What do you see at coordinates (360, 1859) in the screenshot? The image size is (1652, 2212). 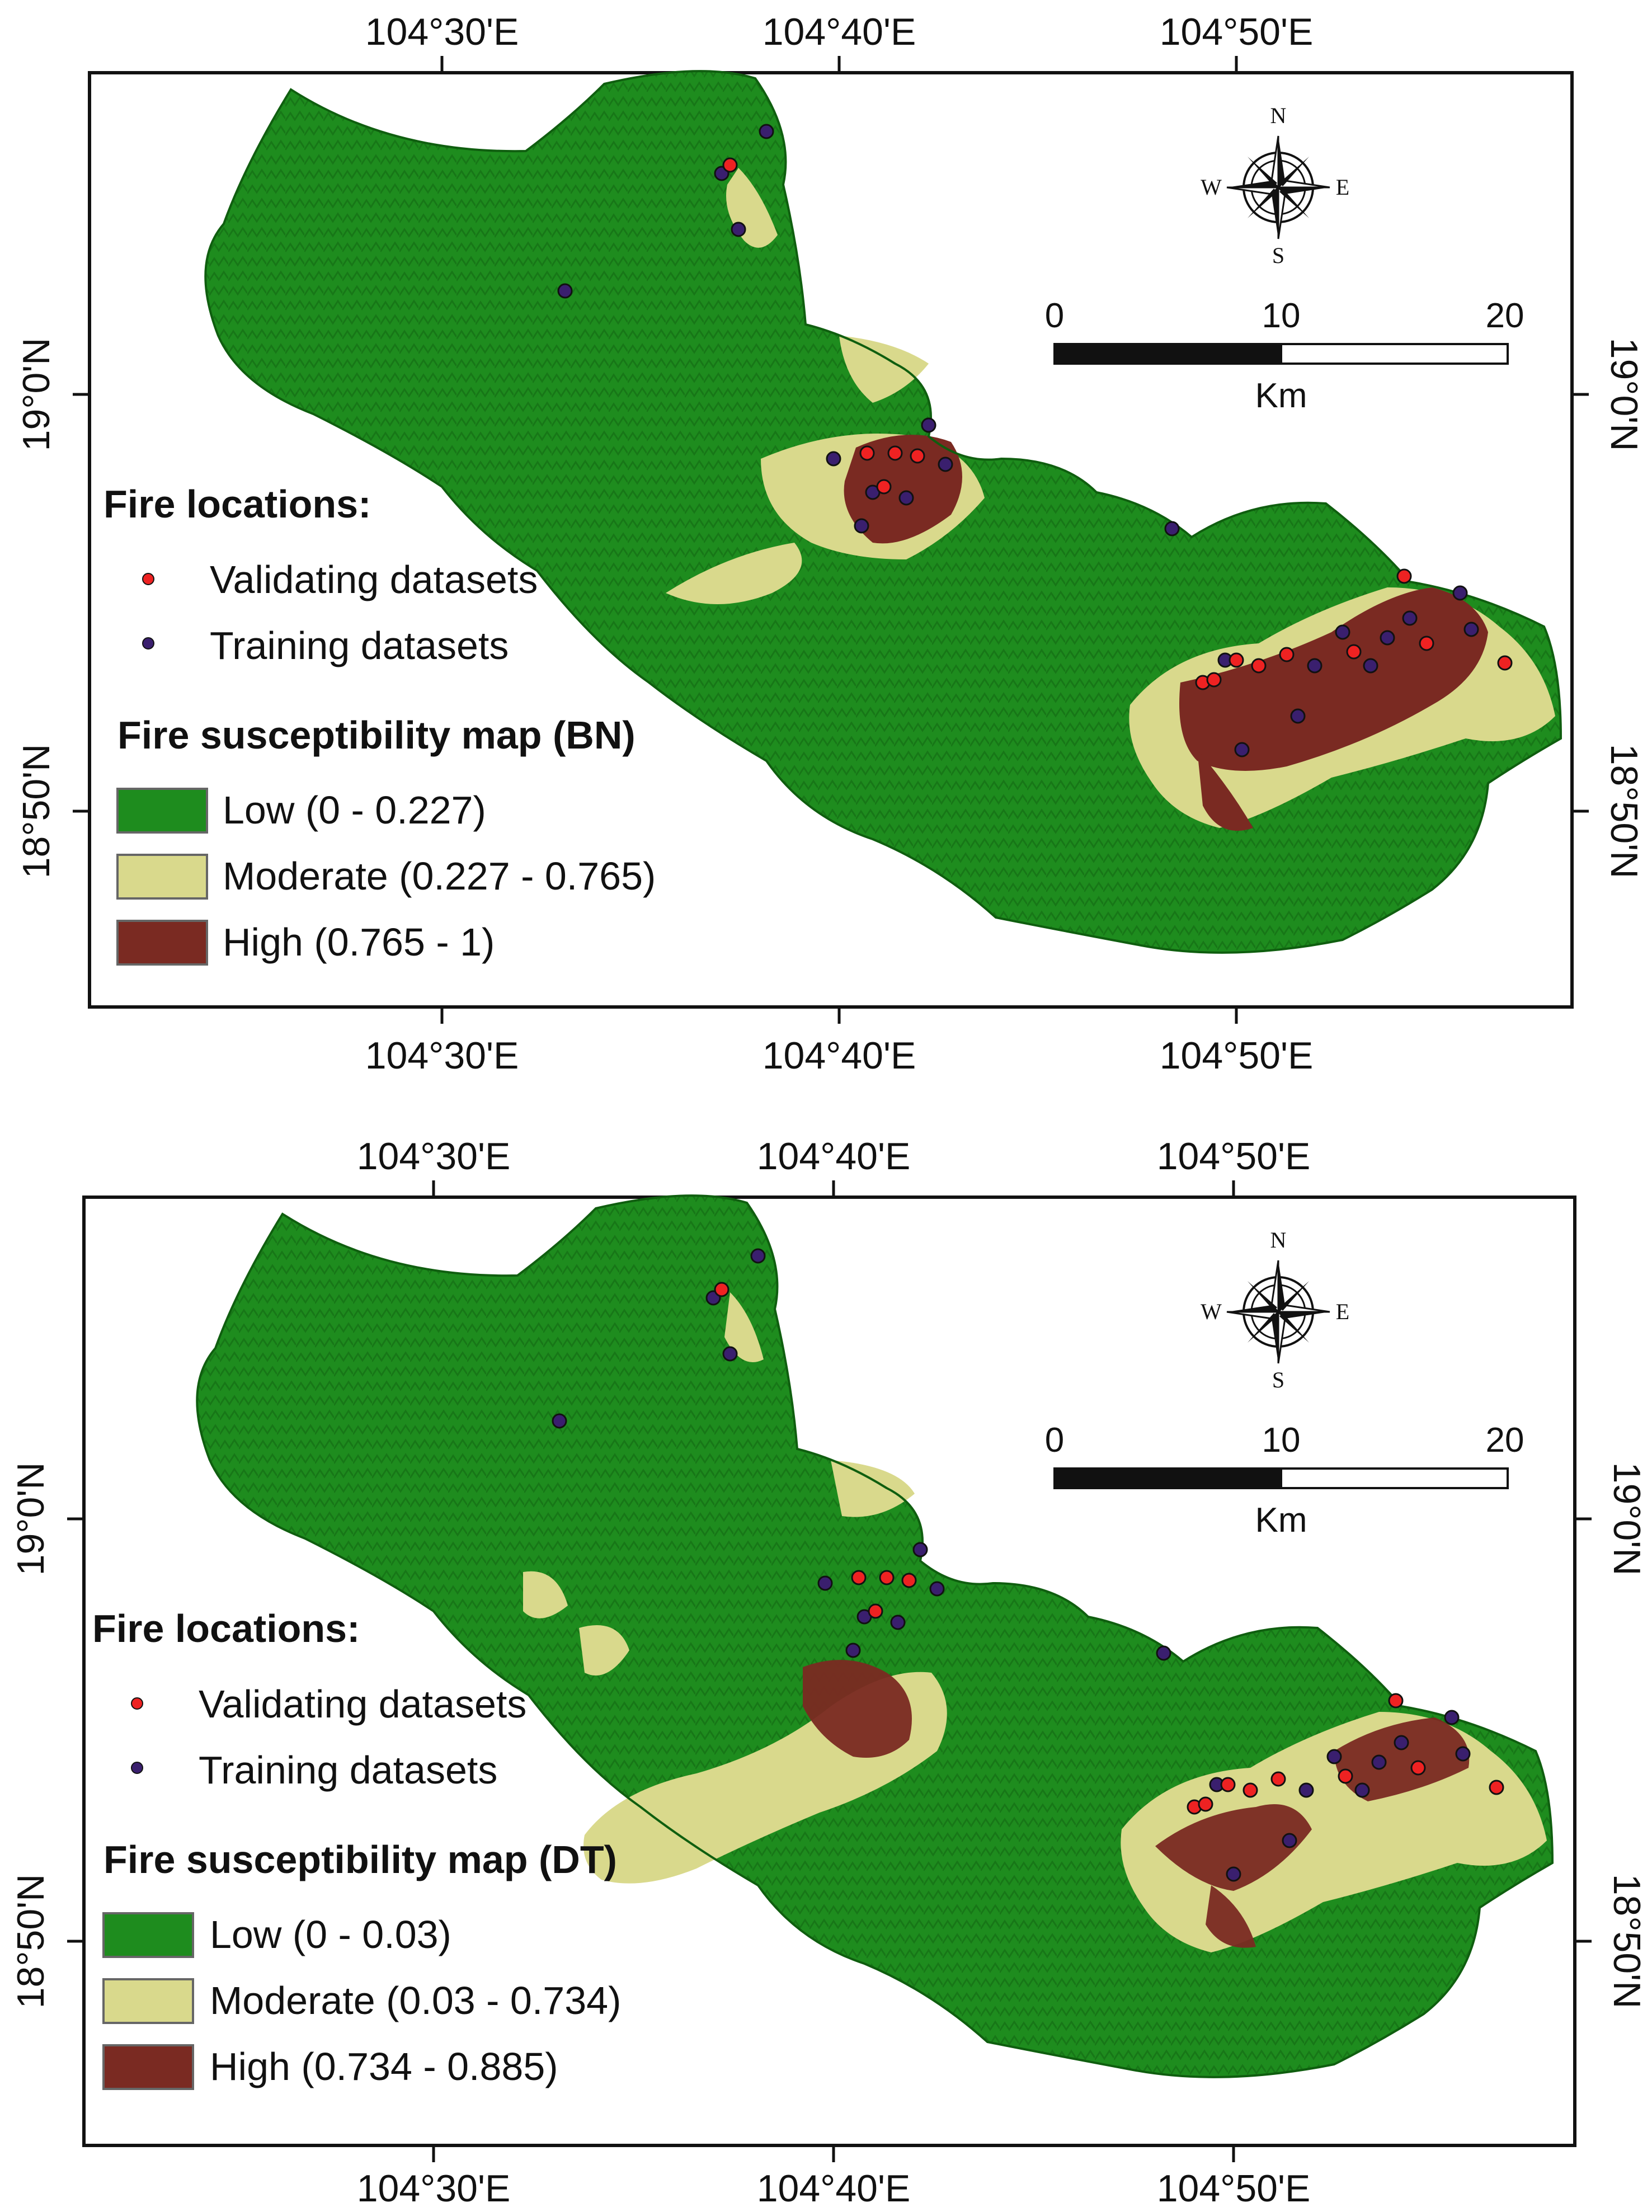 I see `legend-map-title: Fire susceptibility map (DT)` at bounding box center [360, 1859].